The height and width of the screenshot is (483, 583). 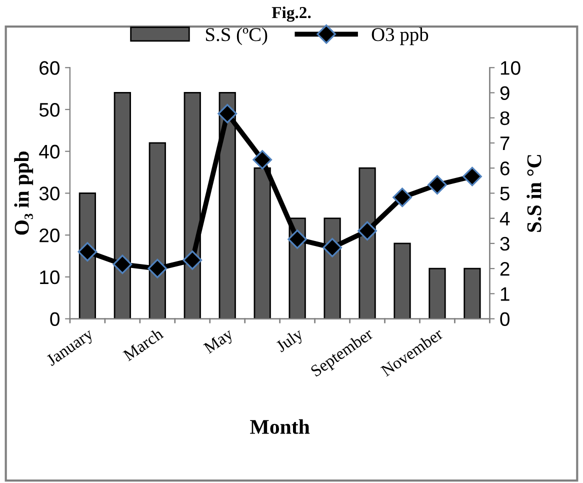 I want to click on y-tick-label: 60, so click(x=50, y=68).